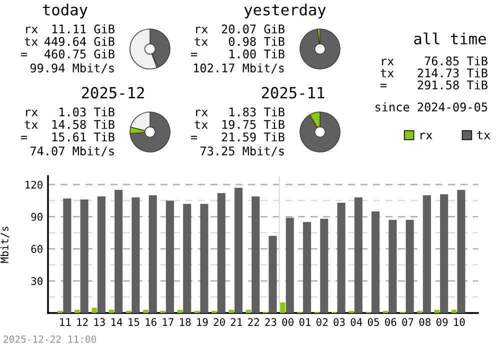  I want to click on x-tick-label: 15, so click(134, 322).